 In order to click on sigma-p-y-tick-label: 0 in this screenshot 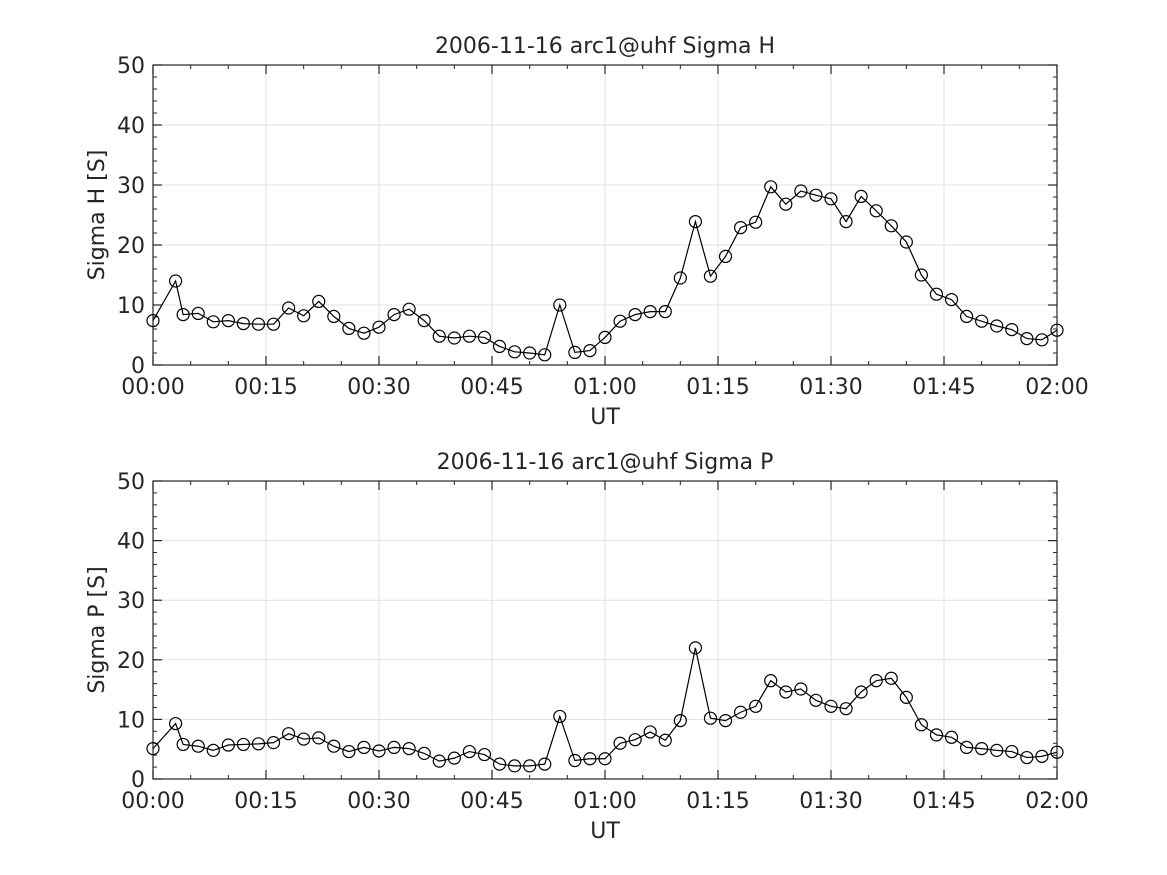, I will do `click(138, 780)`.